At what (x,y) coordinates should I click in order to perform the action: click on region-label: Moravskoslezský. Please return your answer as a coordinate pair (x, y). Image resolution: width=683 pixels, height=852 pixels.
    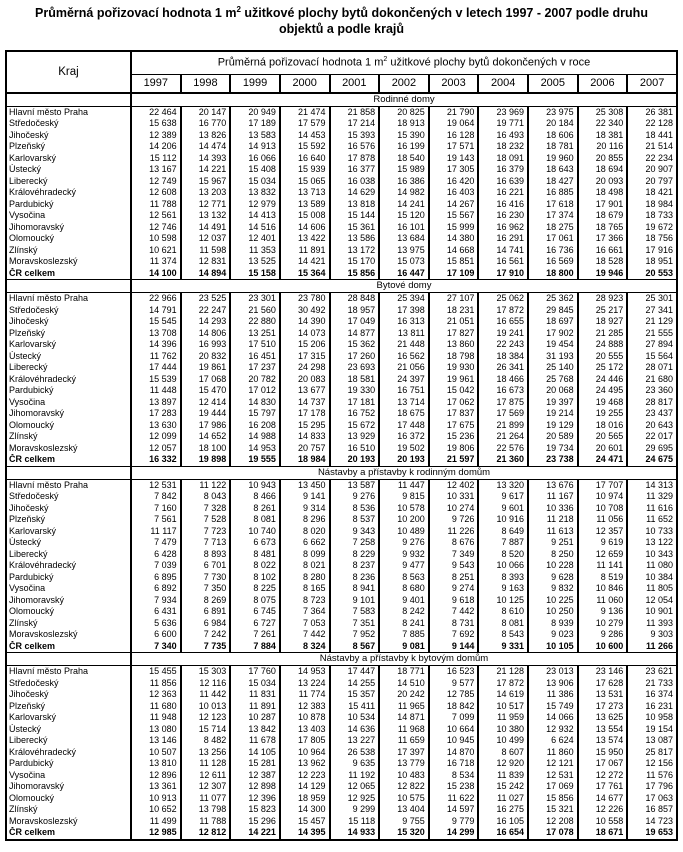
    Looking at the image, I should click on (68, 635).